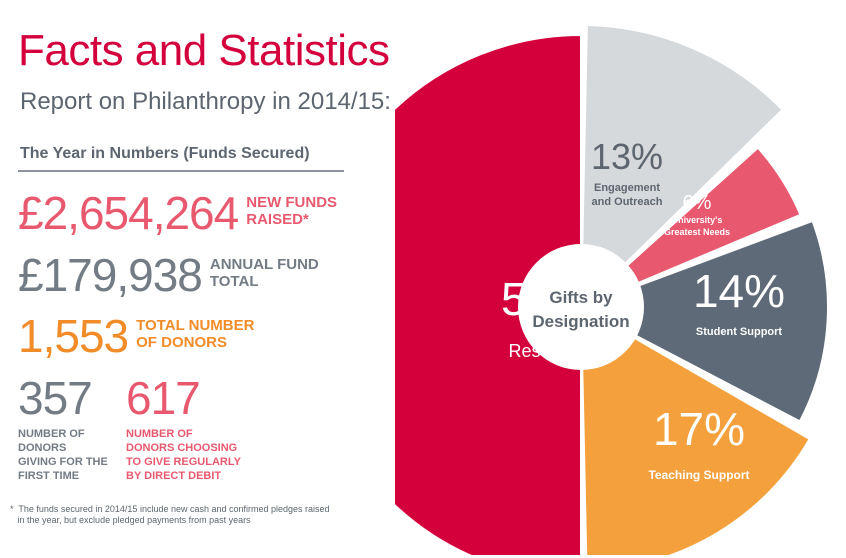 Image resolution: width=846 pixels, height=558 pixels. What do you see at coordinates (55, 398) in the screenshot?
I see `stat-first-time-value: 357` at bounding box center [55, 398].